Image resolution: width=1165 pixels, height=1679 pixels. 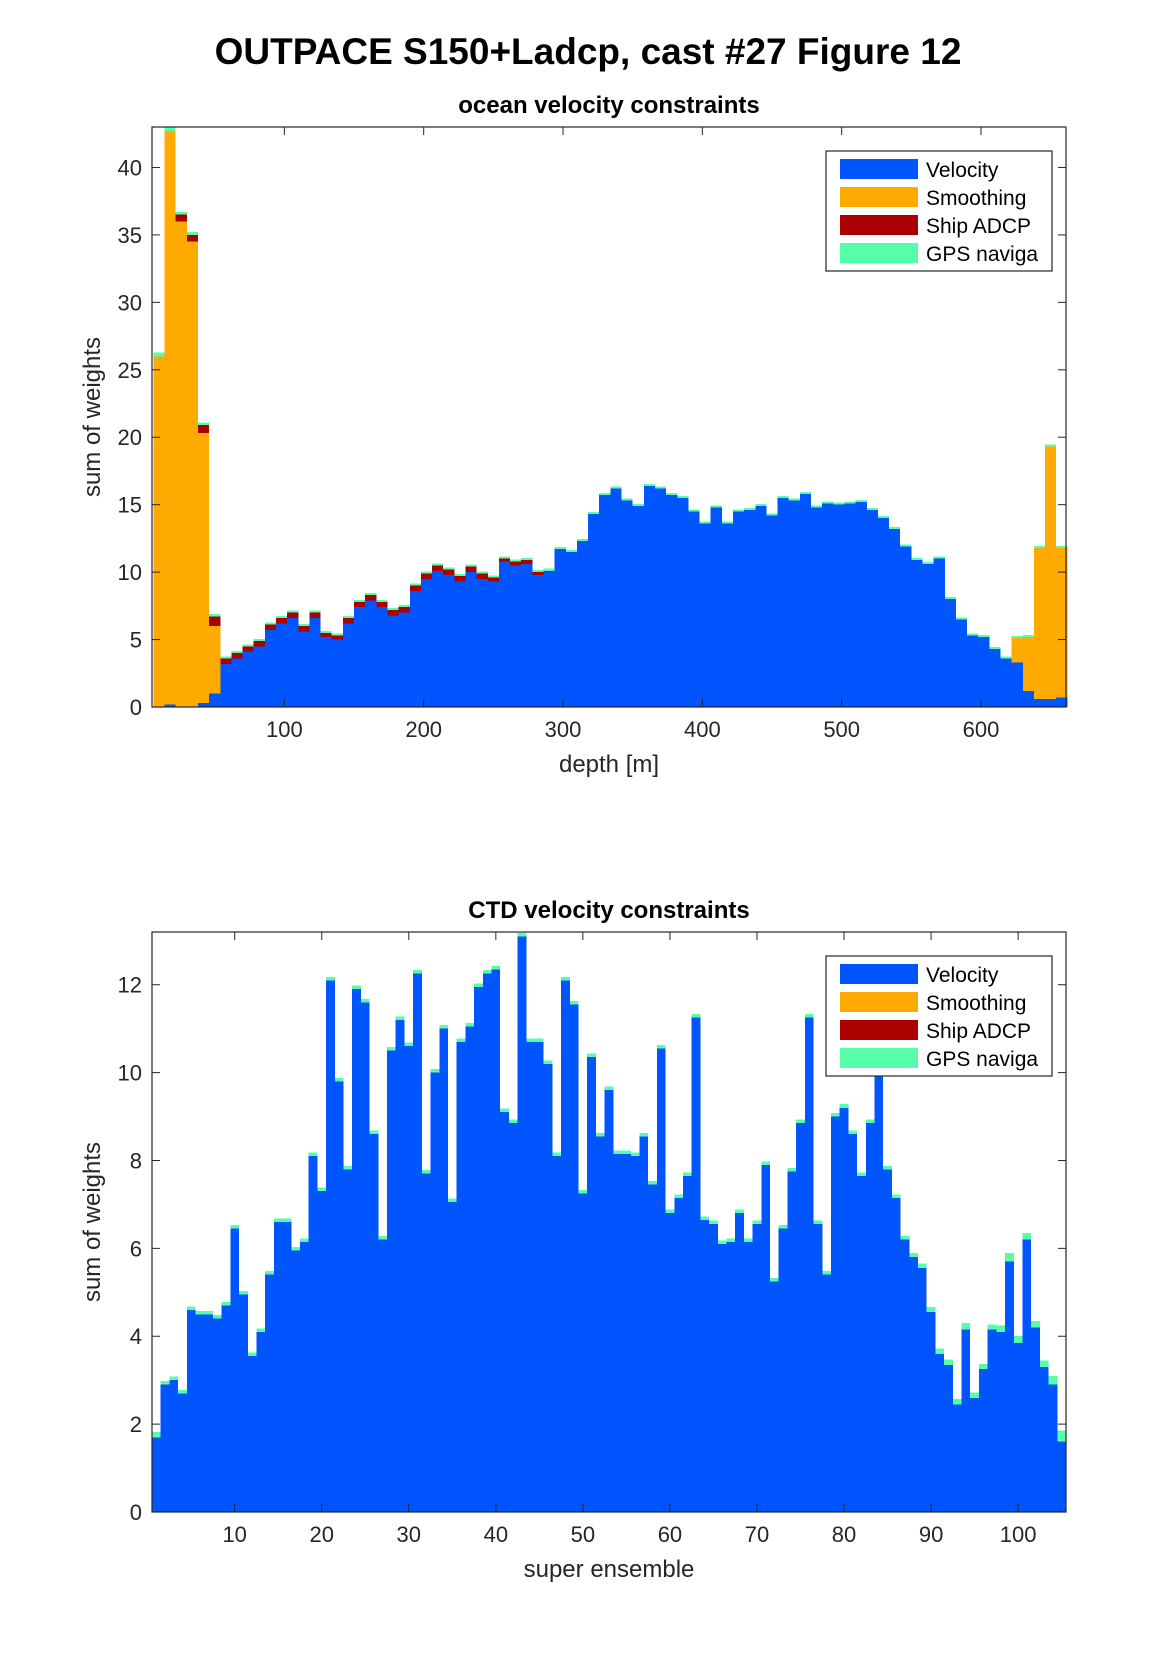 What do you see at coordinates (496, 1534) in the screenshot?
I see `x-tick-label: 40` at bounding box center [496, 1534].